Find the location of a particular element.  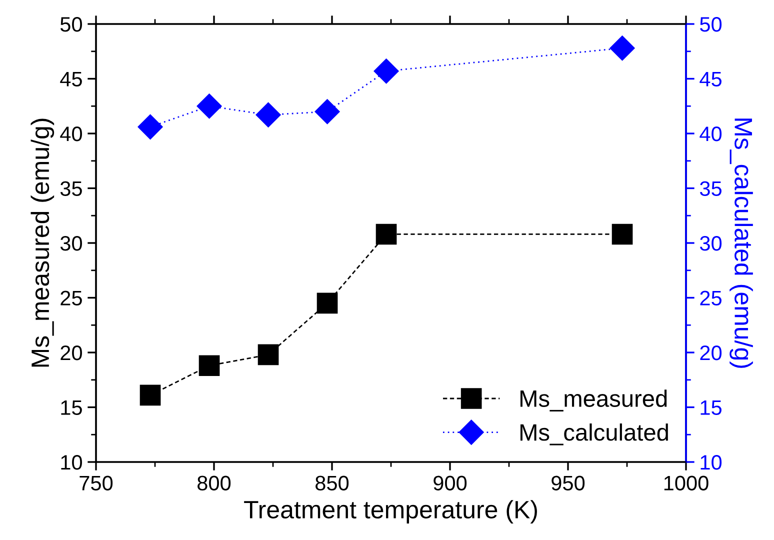

x-tick-label: 950 is located at coordinates (568, 483).